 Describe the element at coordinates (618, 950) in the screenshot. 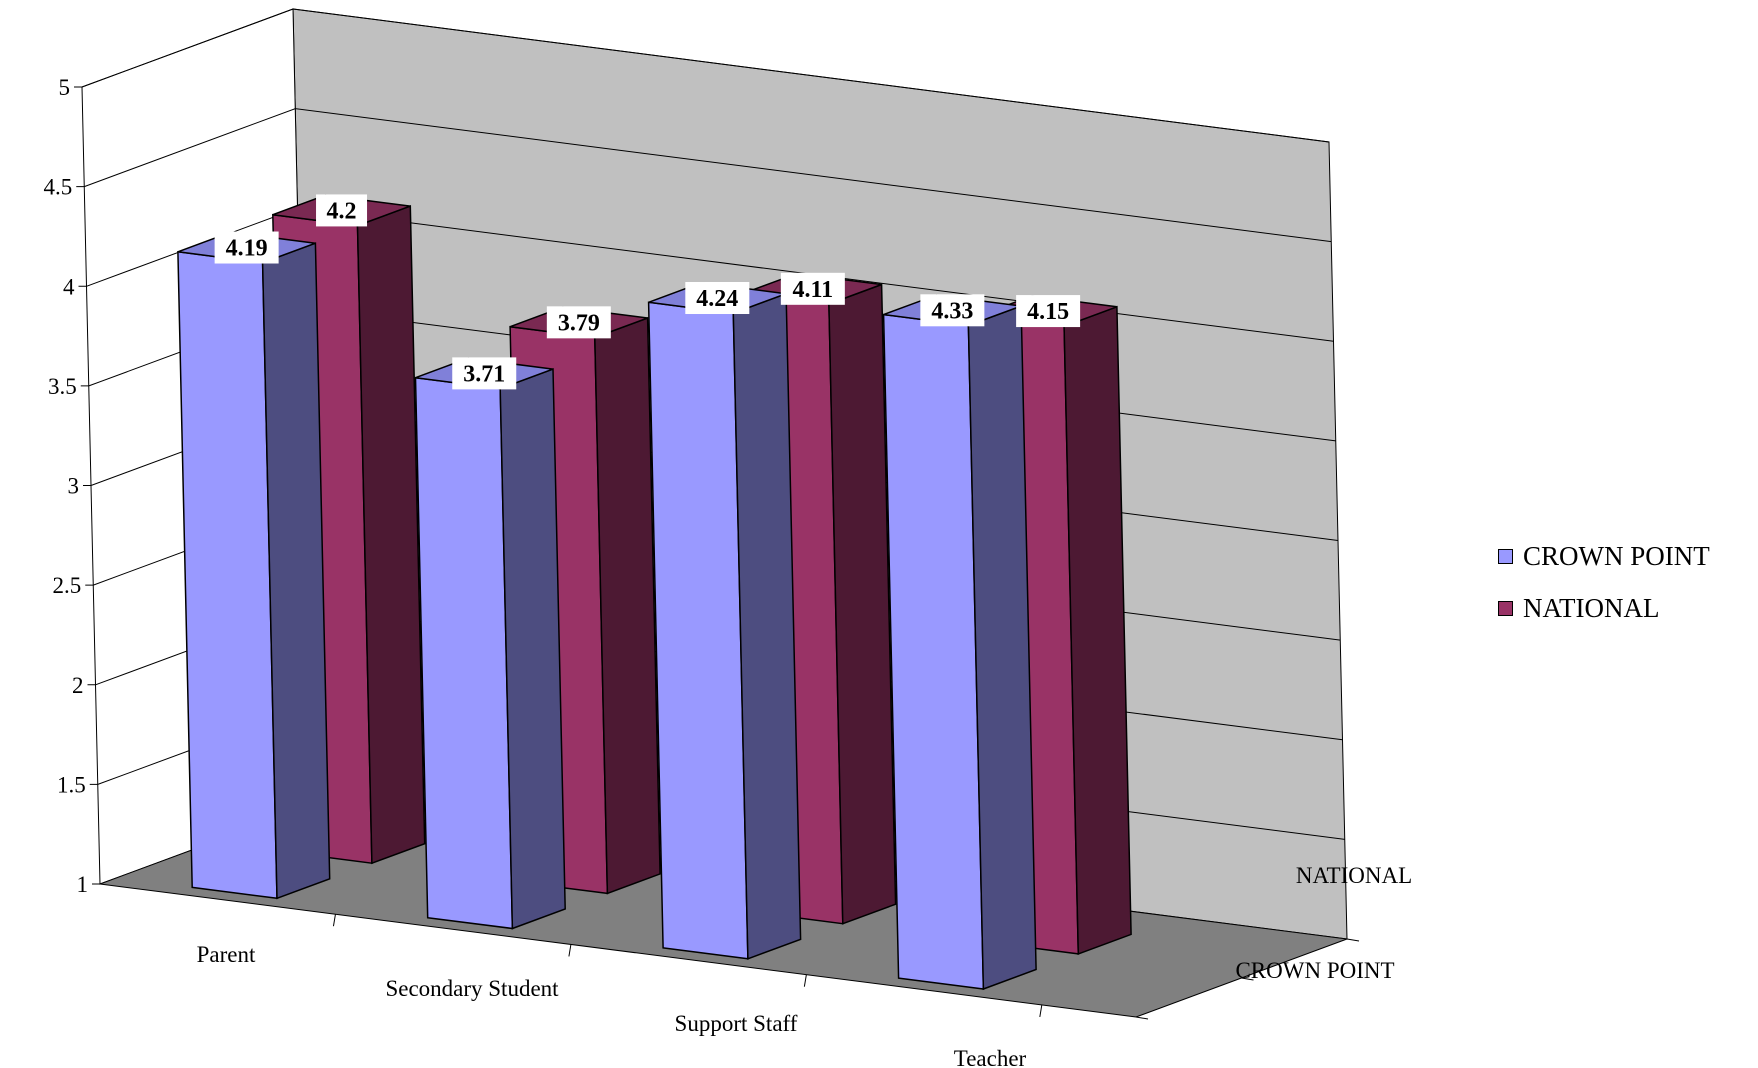

I see `x-axis-line` at that location.